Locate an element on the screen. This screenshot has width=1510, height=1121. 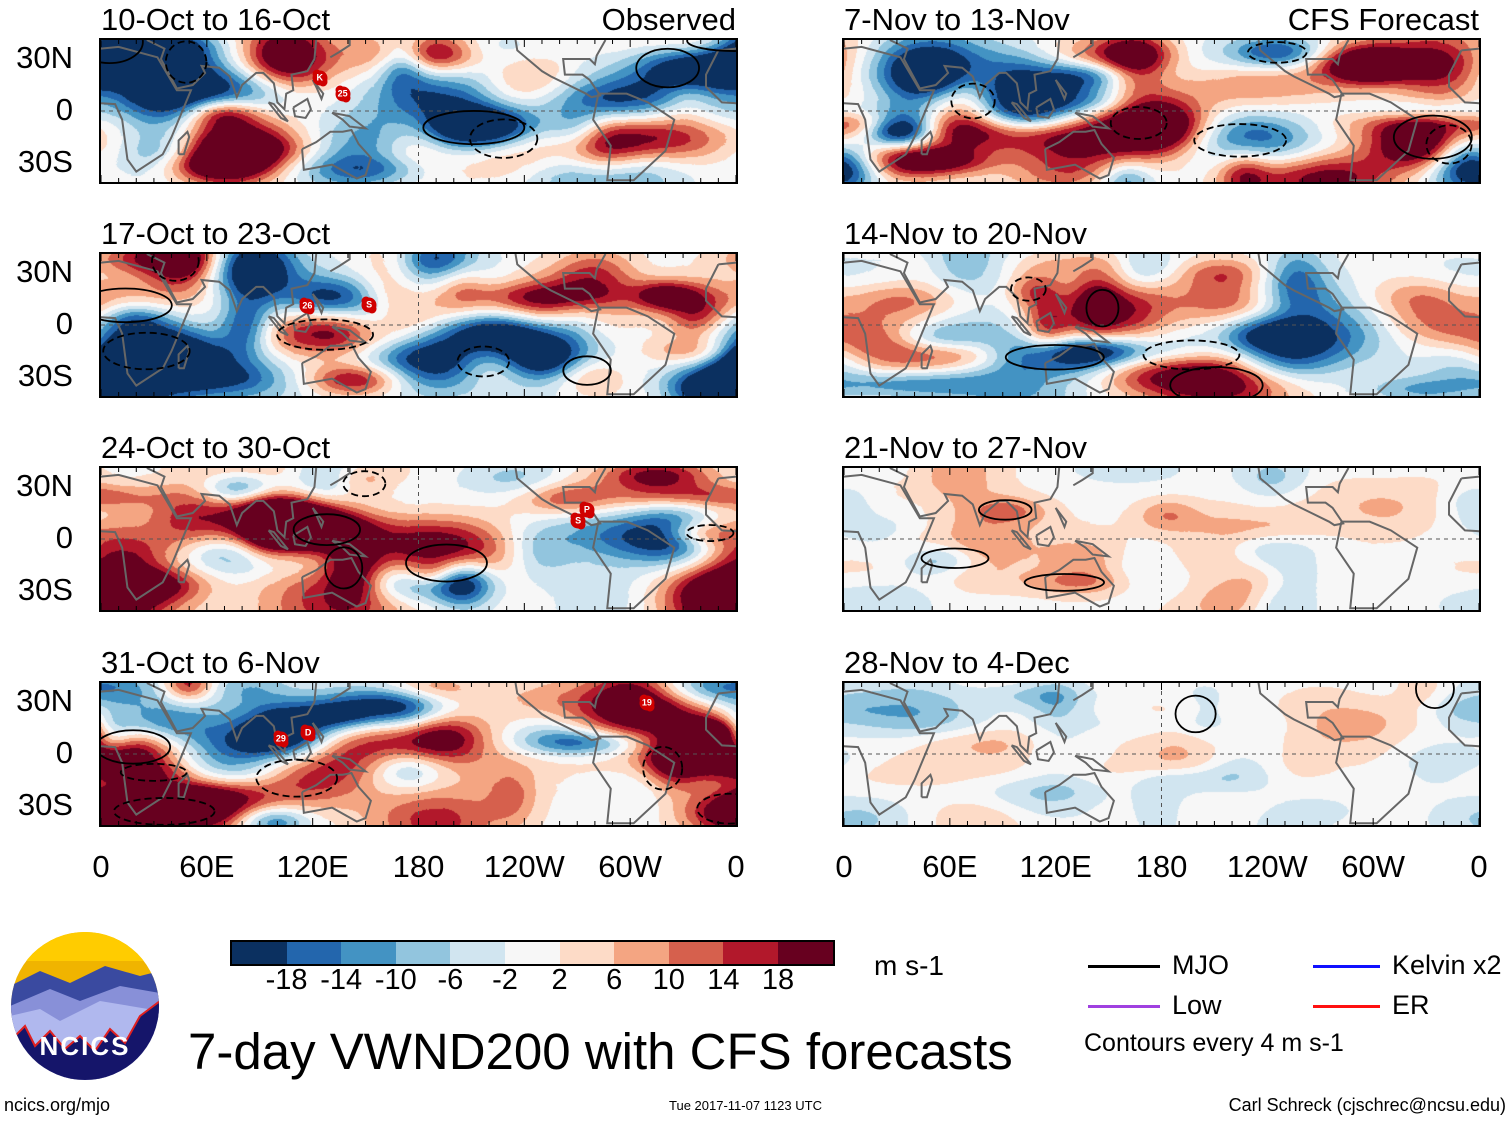
x-tick-label: 120E is located at coordinates (1055, 866).